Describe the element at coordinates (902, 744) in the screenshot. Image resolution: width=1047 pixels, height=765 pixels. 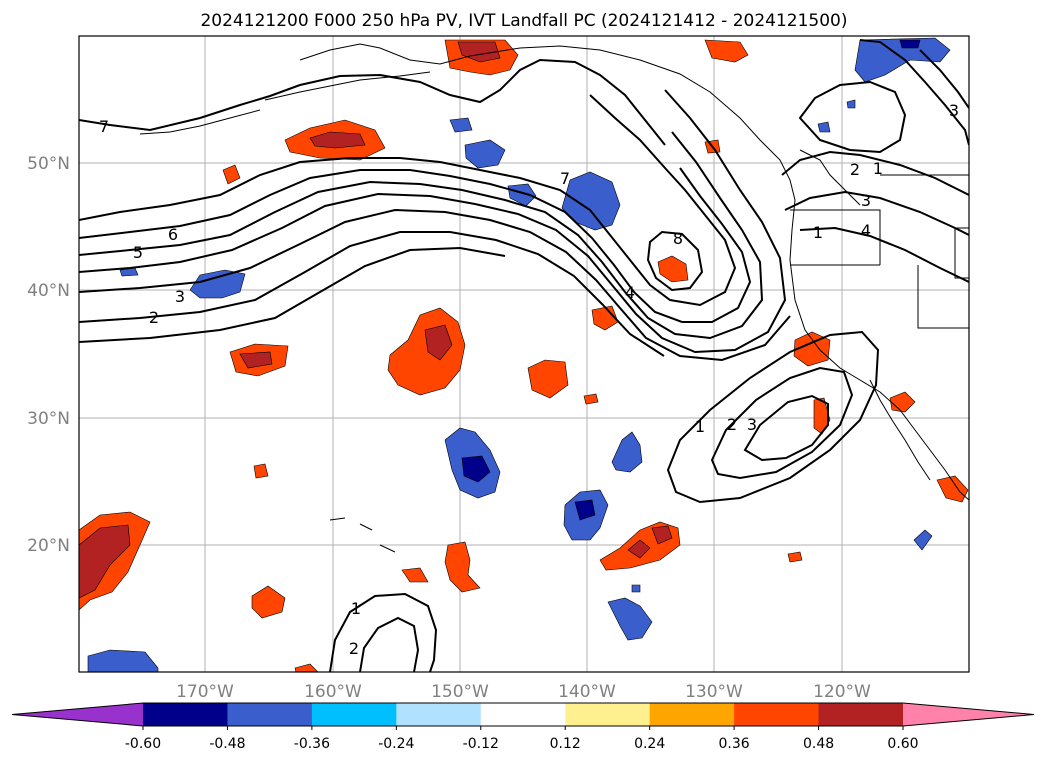
I see `colorbar-tick-label: 0.60` at that location.